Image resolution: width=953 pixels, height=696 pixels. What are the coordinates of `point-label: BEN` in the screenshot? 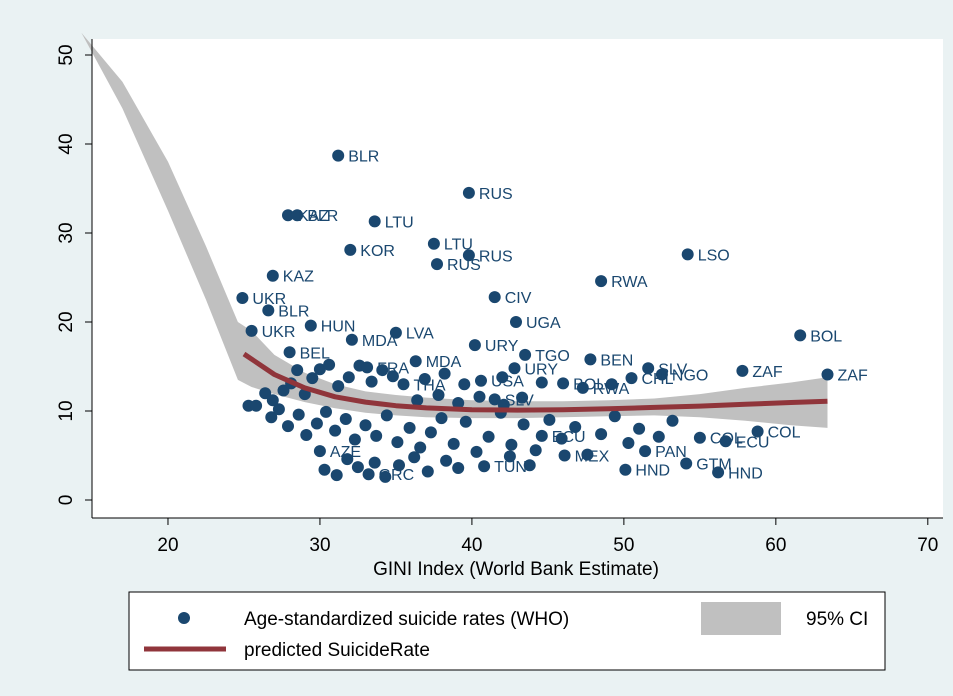 It's located at (616, 360).